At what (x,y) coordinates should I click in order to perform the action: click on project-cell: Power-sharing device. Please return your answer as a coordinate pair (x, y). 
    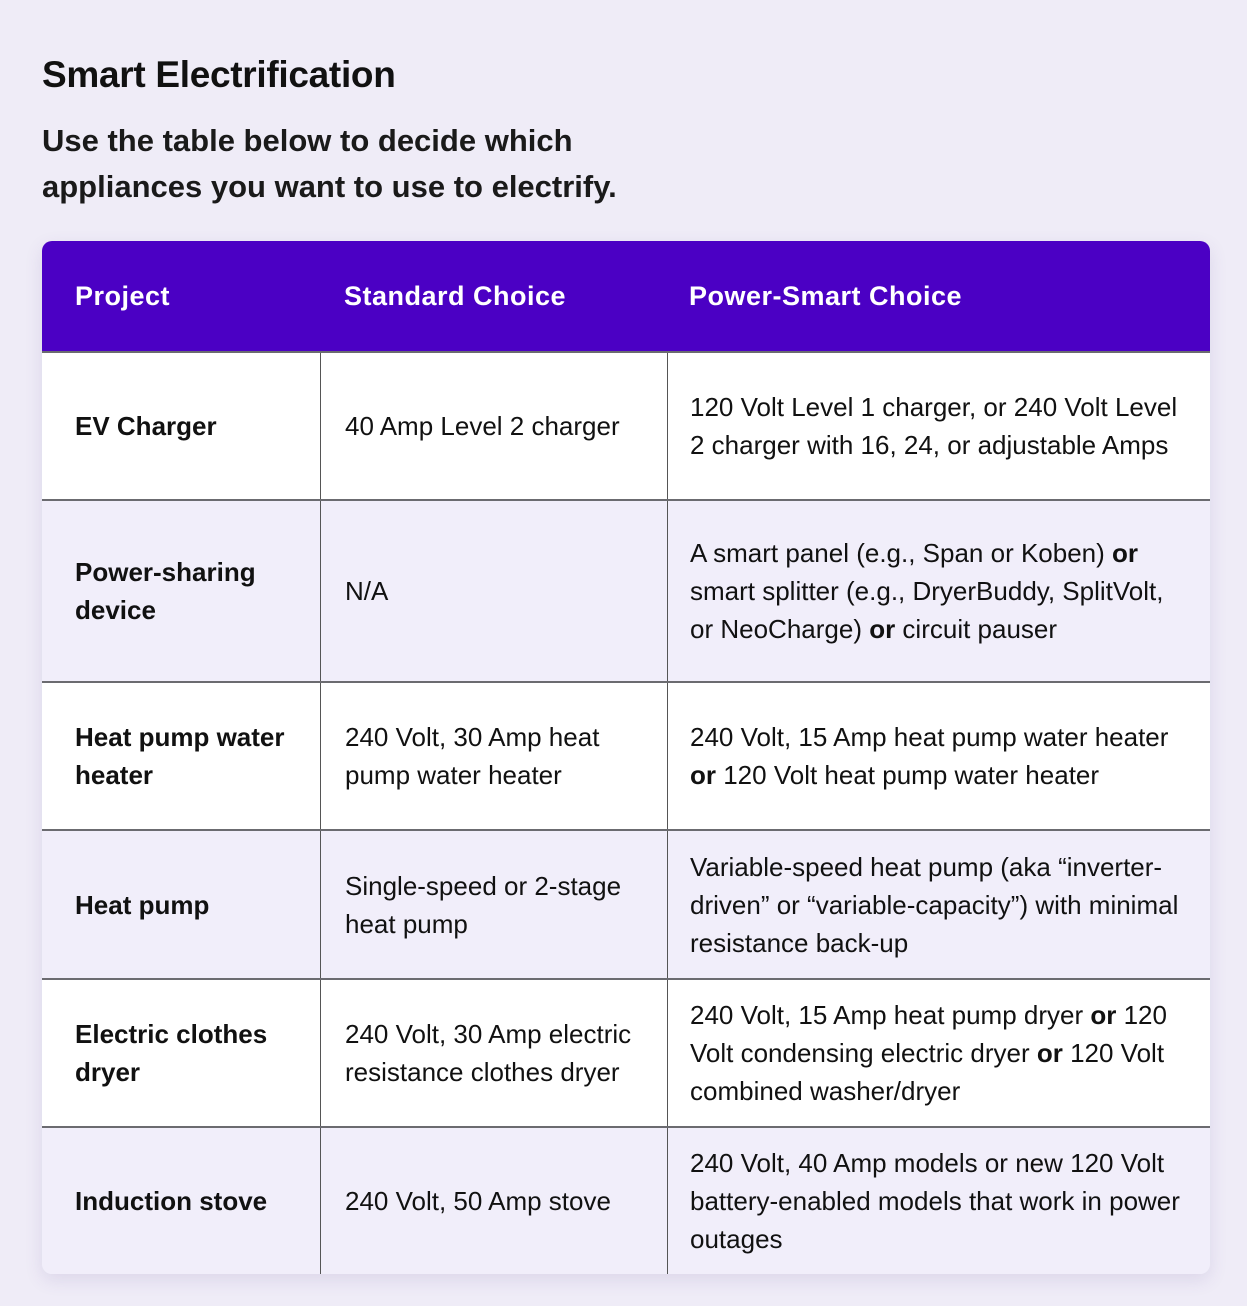
    Looking at the image, I should click on (165, 591).